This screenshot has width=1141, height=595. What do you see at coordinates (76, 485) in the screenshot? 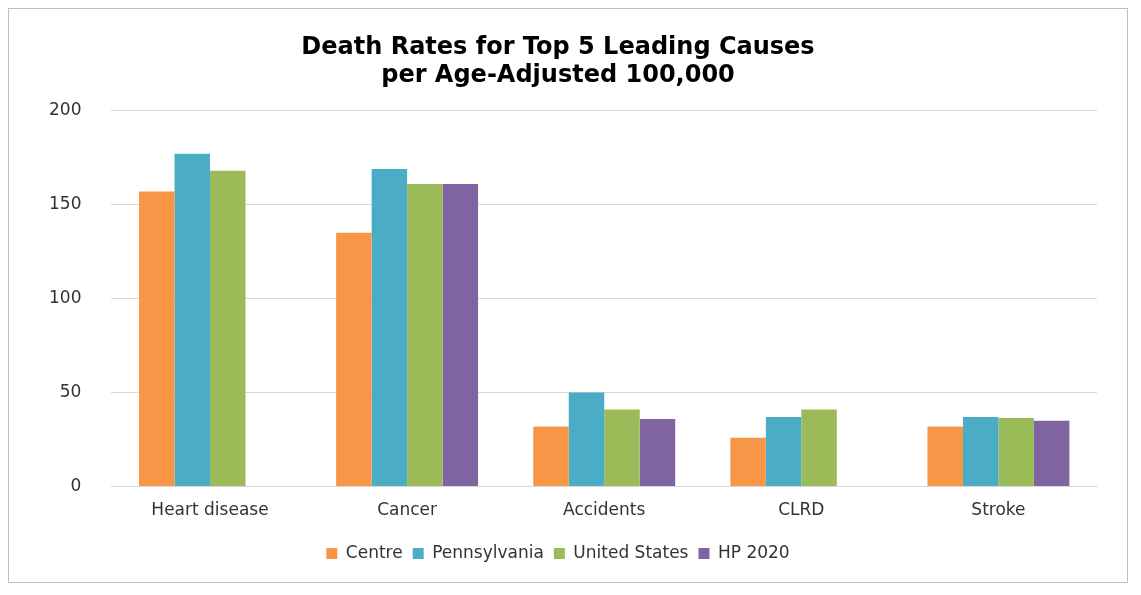
I see `y-tick-label: 0` at bounding box center [76, 485].